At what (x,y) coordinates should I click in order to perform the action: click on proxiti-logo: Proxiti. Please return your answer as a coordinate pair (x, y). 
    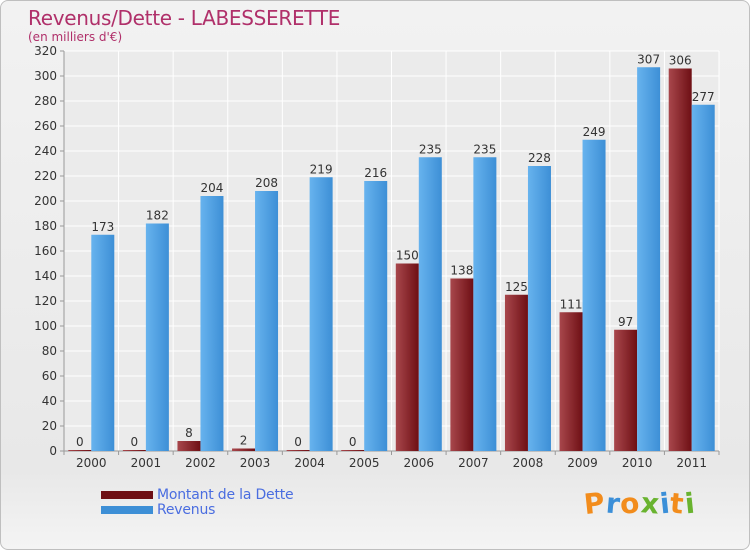
    Looking at the image, I should click on (639, 503).